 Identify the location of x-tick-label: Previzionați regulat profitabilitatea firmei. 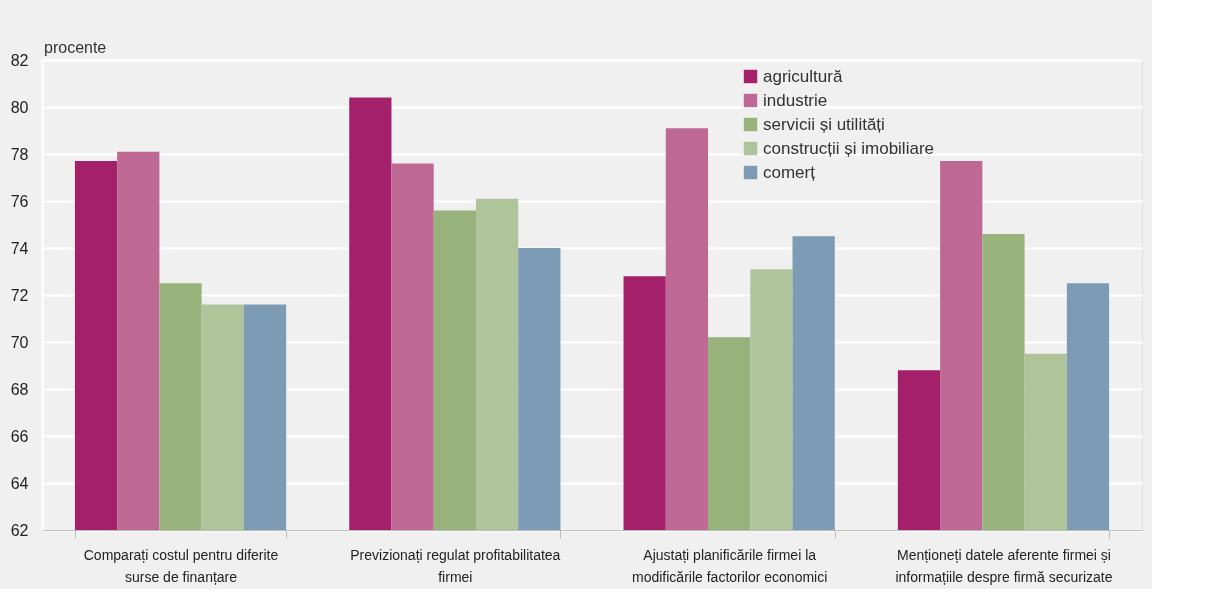
(455, 565).